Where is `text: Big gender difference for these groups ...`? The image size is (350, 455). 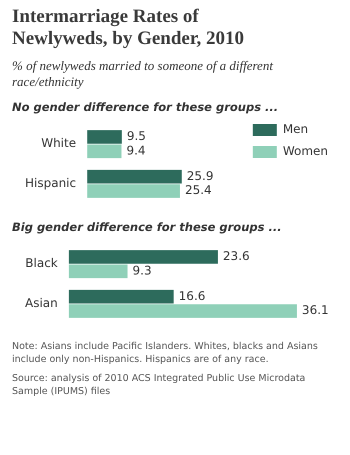
text: Big gender difference for these groups ... is located at coordinates (147, 227).